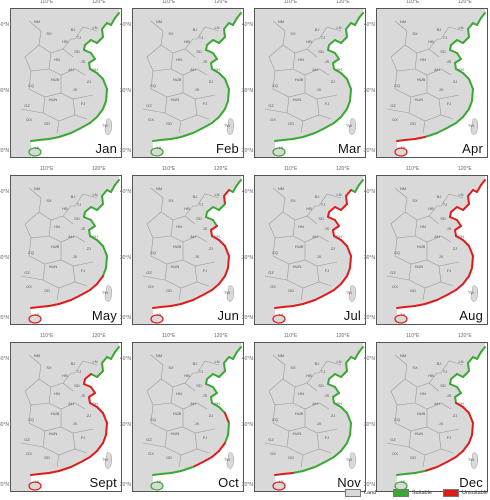  I want to click on month-label: Jun, so click(228, 315).